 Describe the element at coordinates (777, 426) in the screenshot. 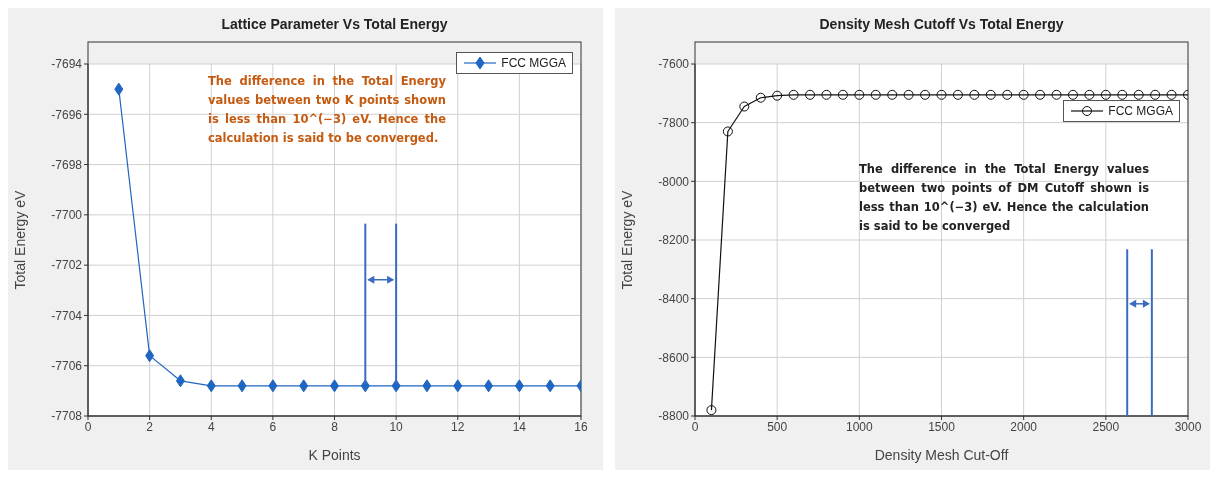

I see `x-tick-label: 500` at that location.